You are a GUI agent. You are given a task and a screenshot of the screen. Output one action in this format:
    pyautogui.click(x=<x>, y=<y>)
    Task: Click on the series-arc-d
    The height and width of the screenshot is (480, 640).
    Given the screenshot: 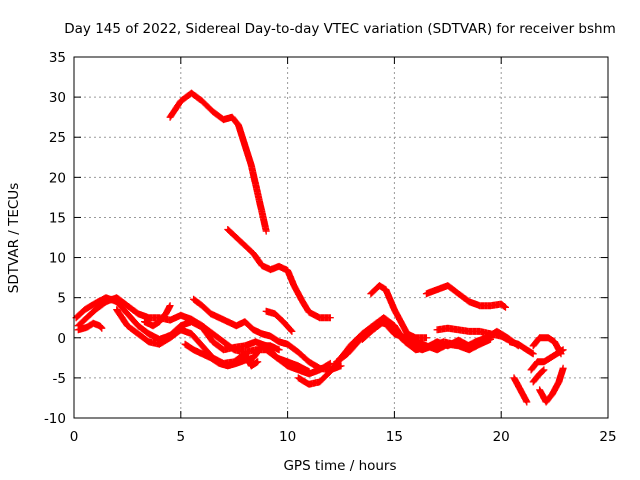 What is the action you would take?
    pyautogui.click(x=90, y=326)
    